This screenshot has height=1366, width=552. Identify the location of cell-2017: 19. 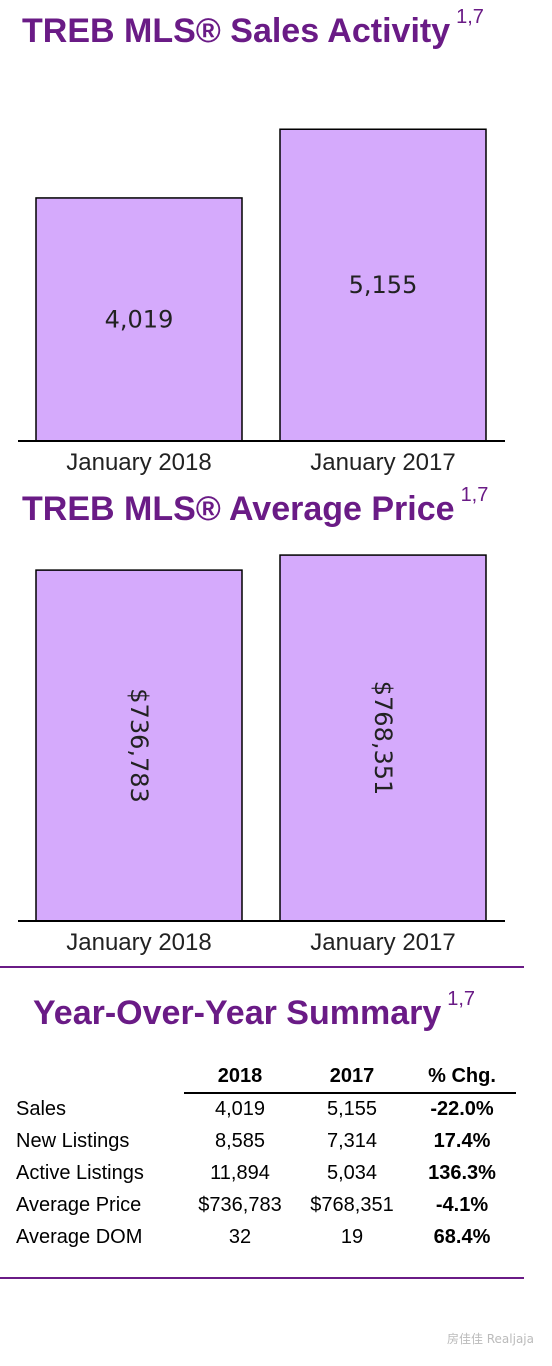
(352, 1237).